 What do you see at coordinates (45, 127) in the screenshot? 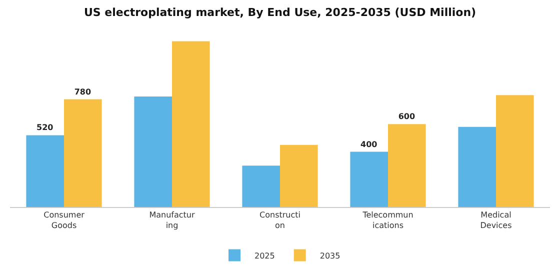
I see `data-label: 520` at bounding box center [45, 127].